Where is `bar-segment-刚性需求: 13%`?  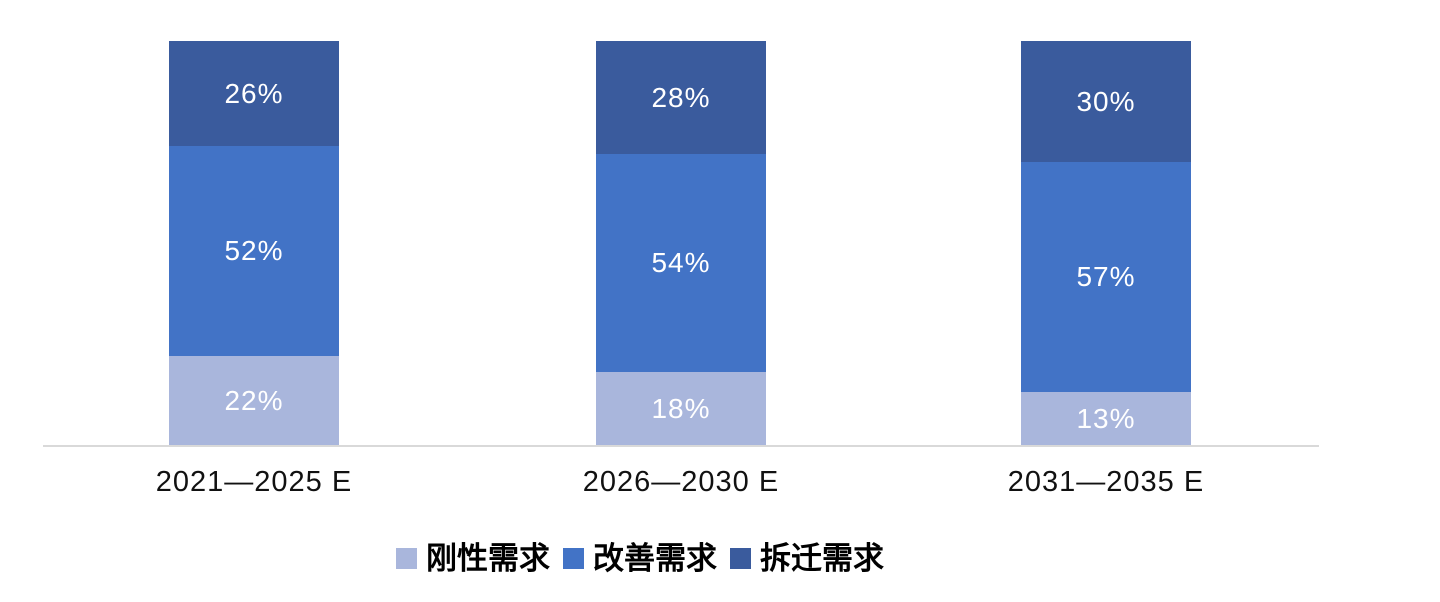
bar-segment-刚性需求: 13% is located at coordinates (1106, 418).